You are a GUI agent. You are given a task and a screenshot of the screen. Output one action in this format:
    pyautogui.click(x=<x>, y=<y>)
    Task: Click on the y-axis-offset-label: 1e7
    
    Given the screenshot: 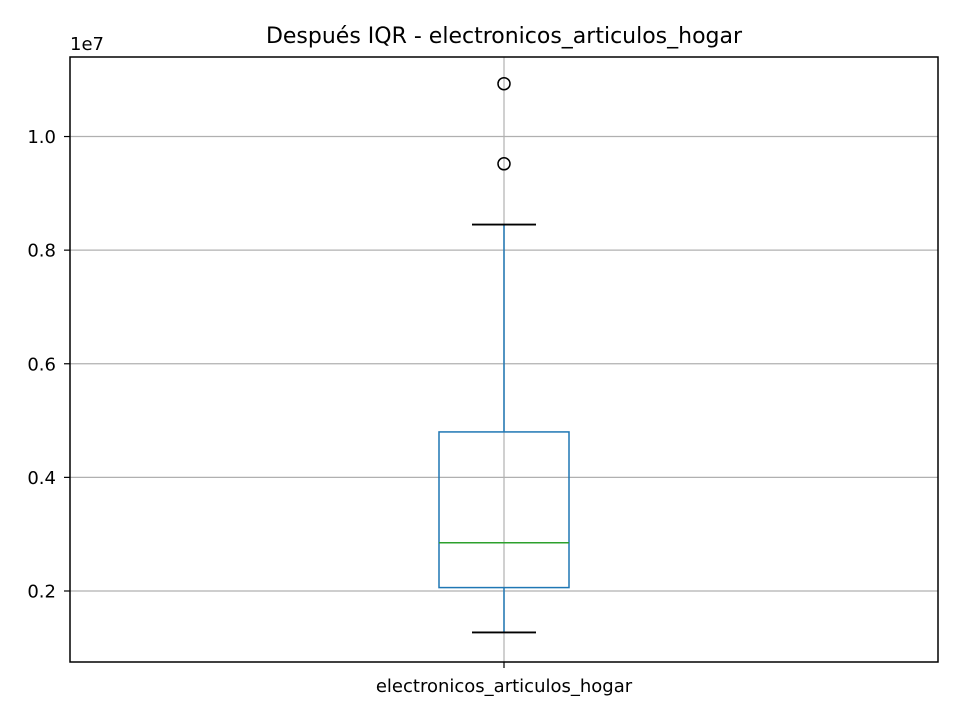 What is the action you would take?
    pyautogui.click(x=87, y=44)
    